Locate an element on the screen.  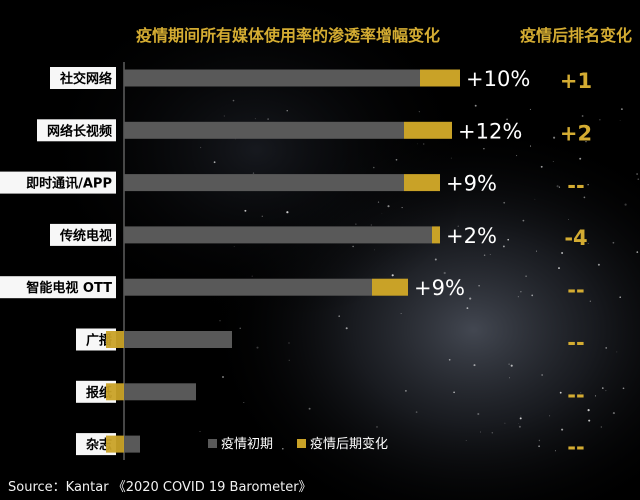
value-label: +10% is located at coordinates (498, 79).